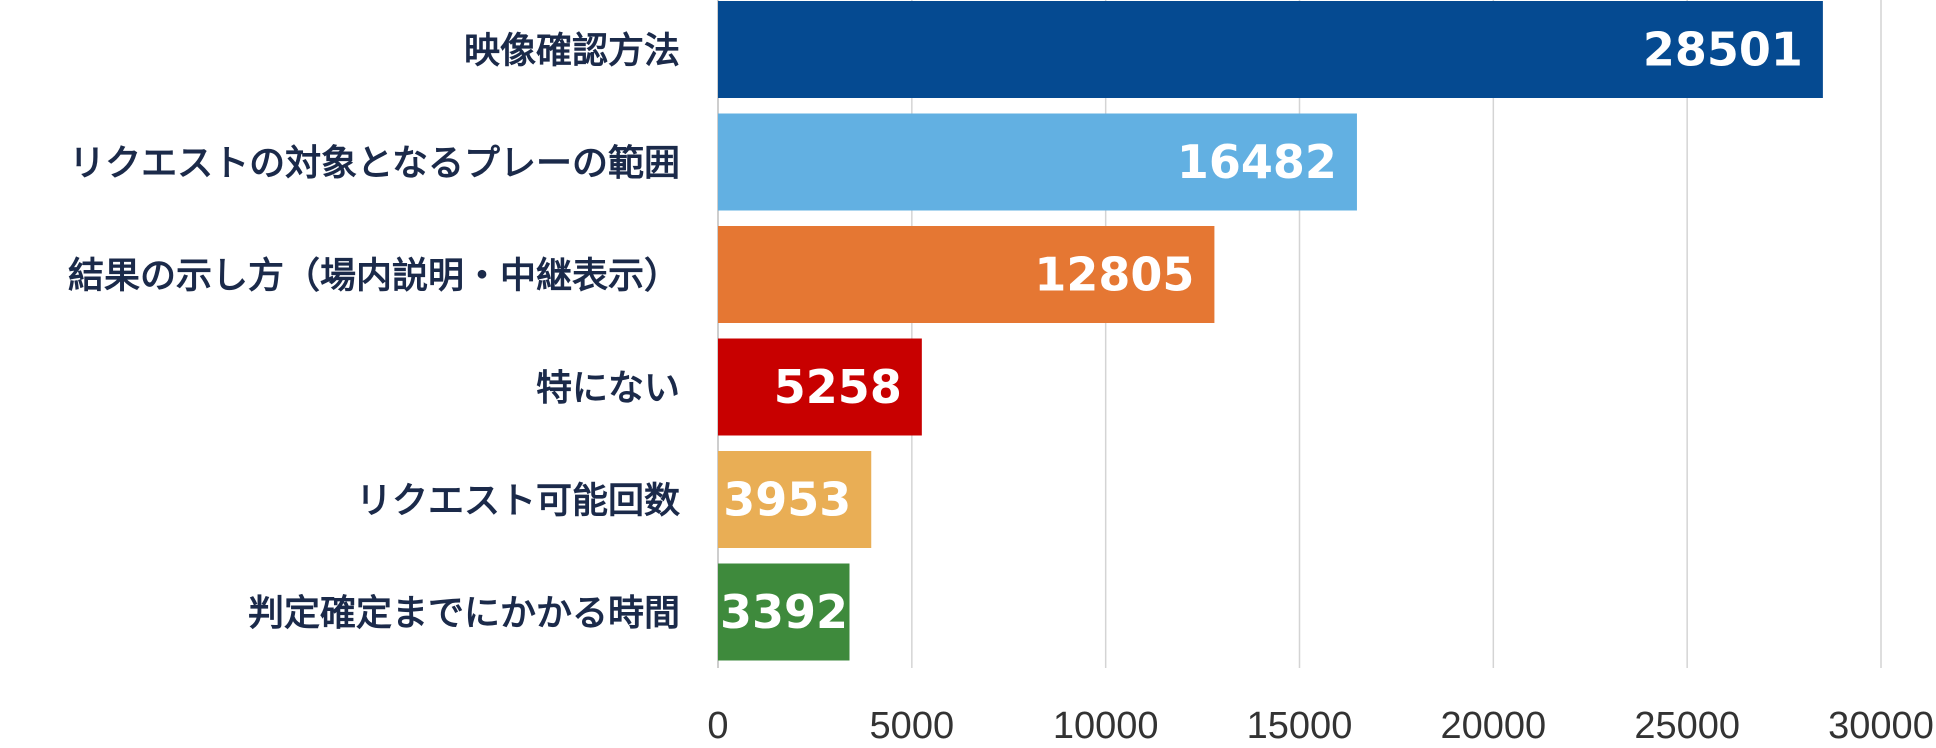  I want to click on category-label: リクエスト可能回数, so click(518, 501).